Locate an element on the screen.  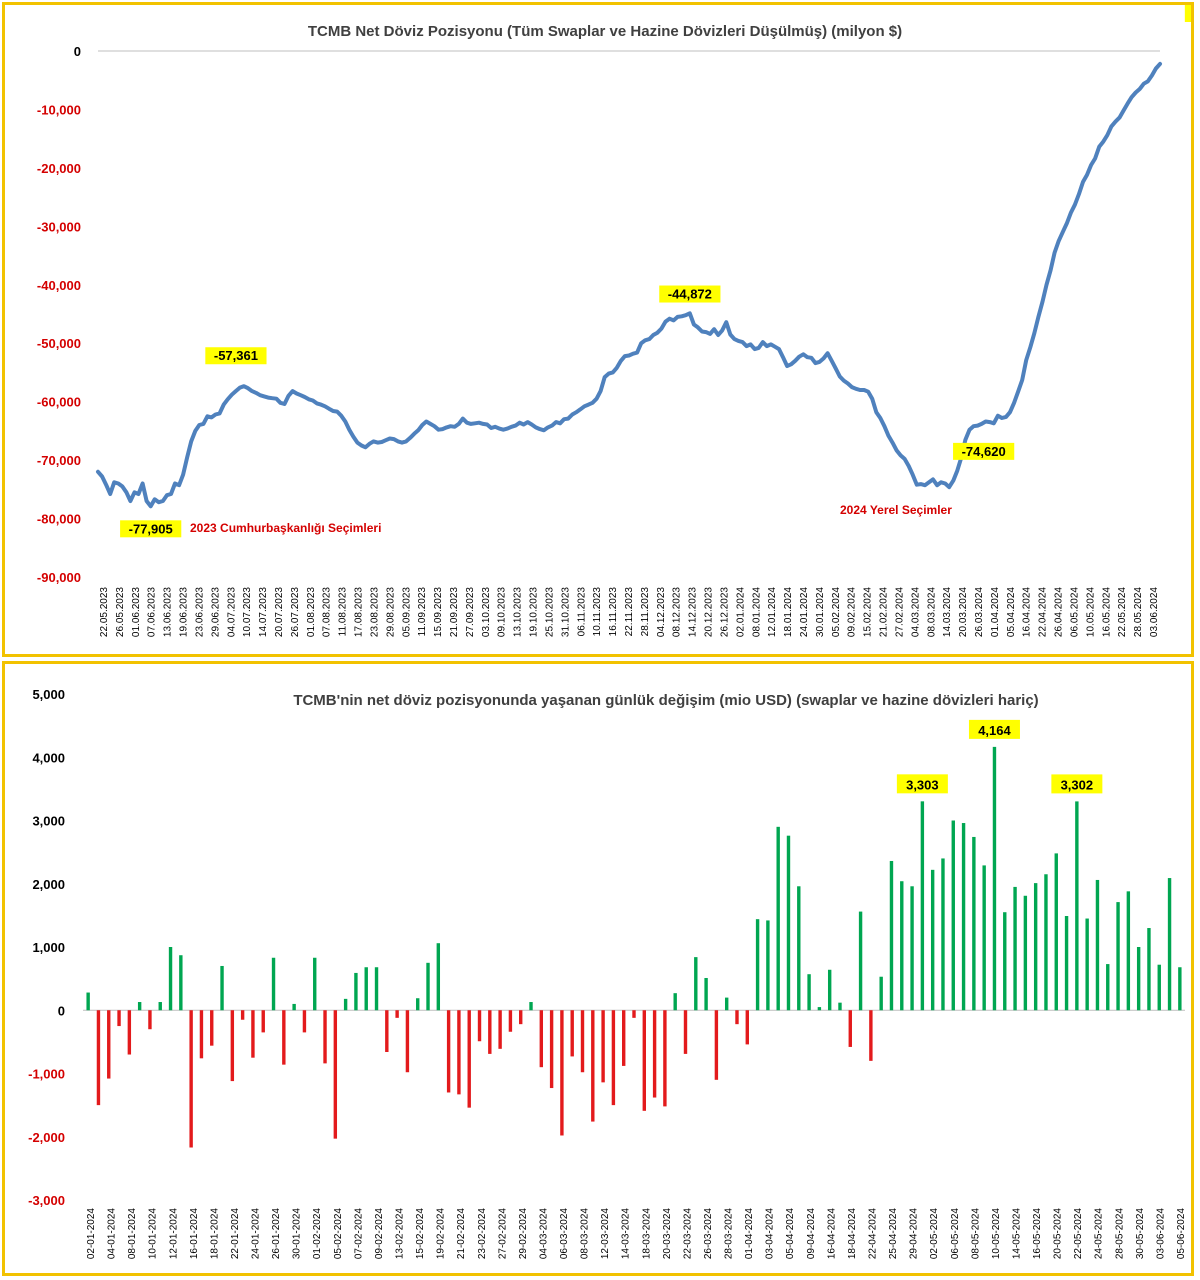
line-x-tick-label: 22.11.2023 is located at coordinates (629, 612).